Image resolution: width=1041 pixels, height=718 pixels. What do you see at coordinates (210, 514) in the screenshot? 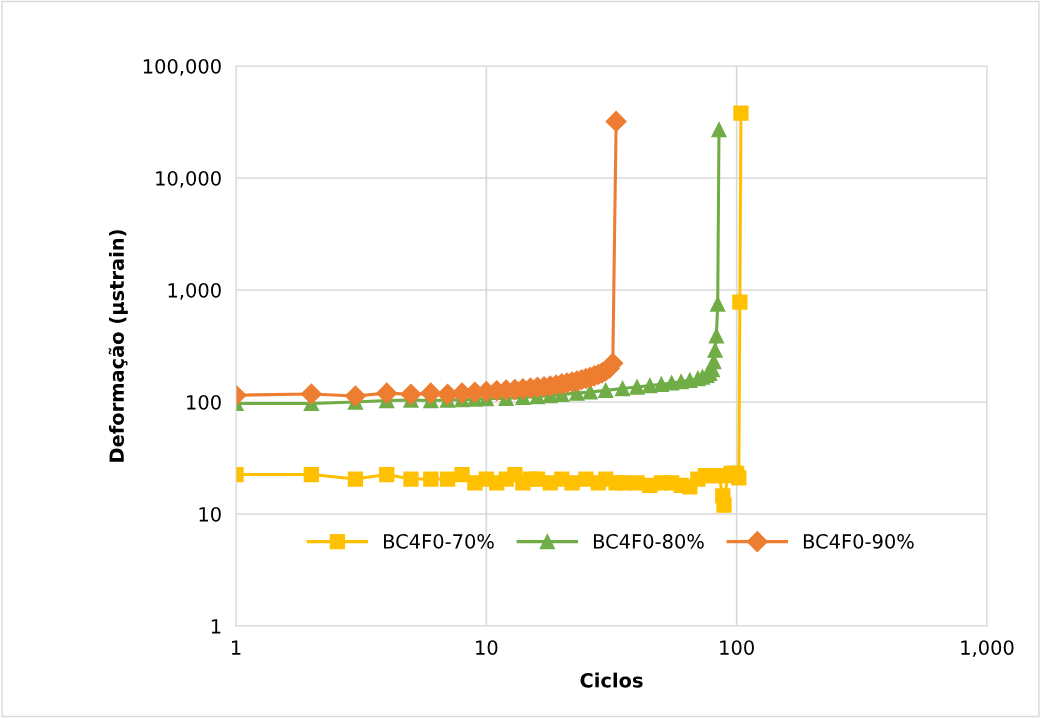
I see `y-tick-label: 10` at bounding box center [210, 514].